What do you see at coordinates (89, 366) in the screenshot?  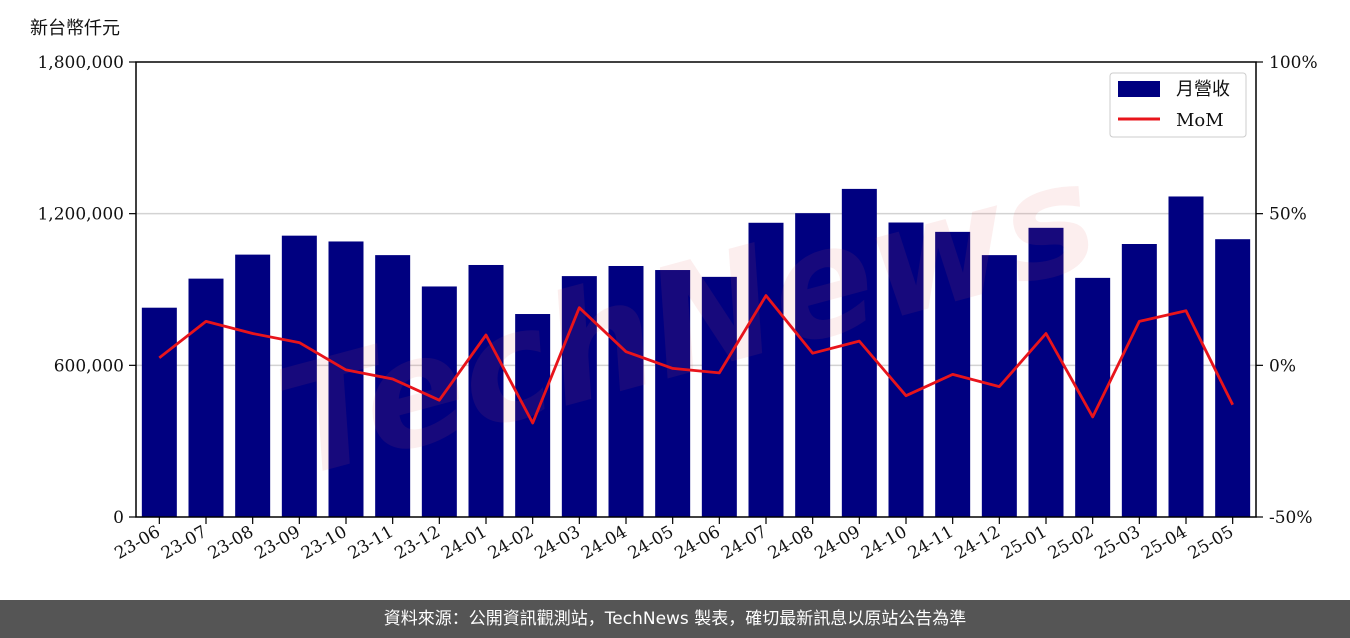 I see `left-tick-label: 600,000` at bounding box center [89, 366].